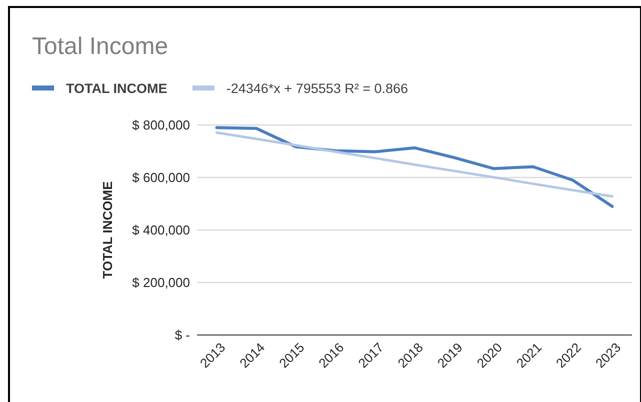 The height and width of the screenshot is (402, 641). Describe the element at coordinates (415, 164) in the screenshot. I see `line-series` at that location.